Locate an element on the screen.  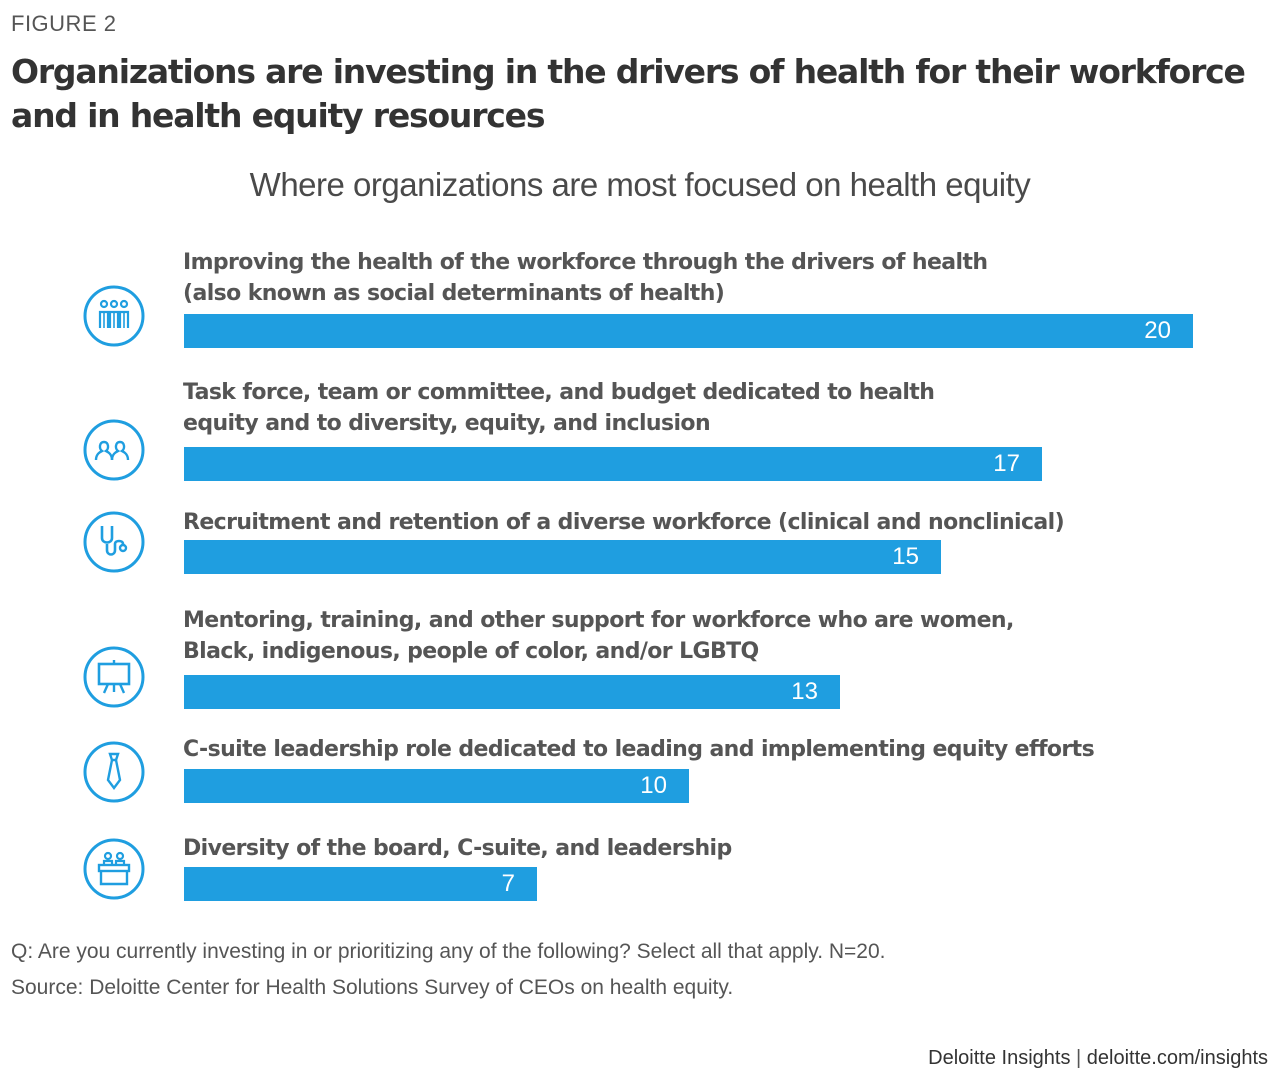
bar-2: 17 is located at coordinates (613, 464).